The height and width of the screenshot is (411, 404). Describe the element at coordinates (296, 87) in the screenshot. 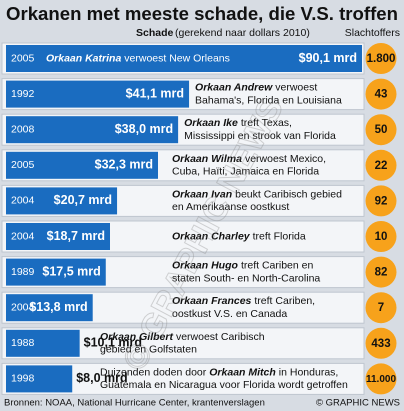

I see `description-text: verwoest` at that location.